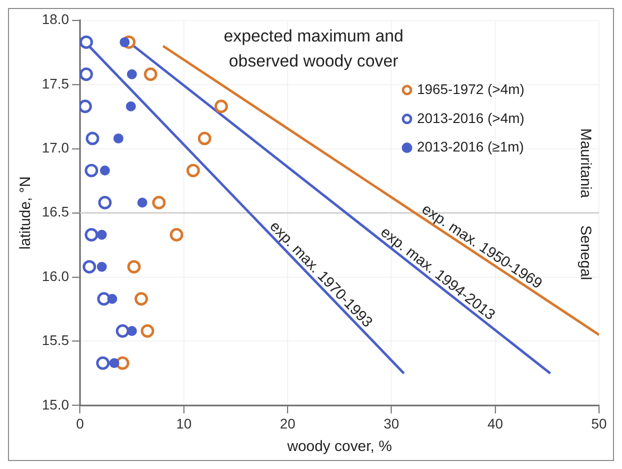 Image resolution: width=622 pixels, height=469 pixels. I want to click on annotation: Senegal, so click(585, 252).